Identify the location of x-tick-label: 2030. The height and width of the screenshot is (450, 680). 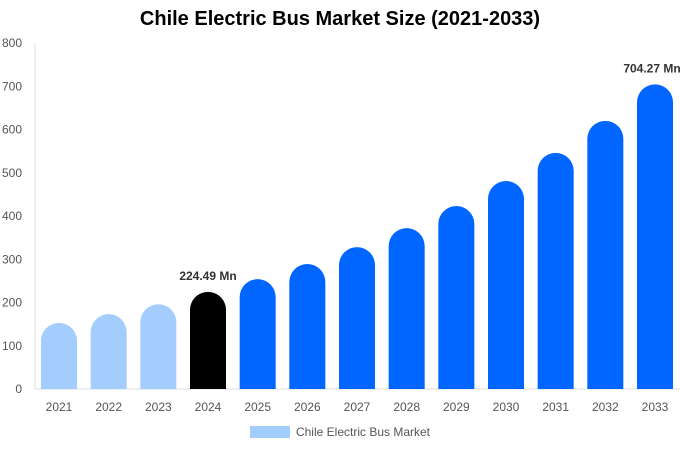
(506, 407).